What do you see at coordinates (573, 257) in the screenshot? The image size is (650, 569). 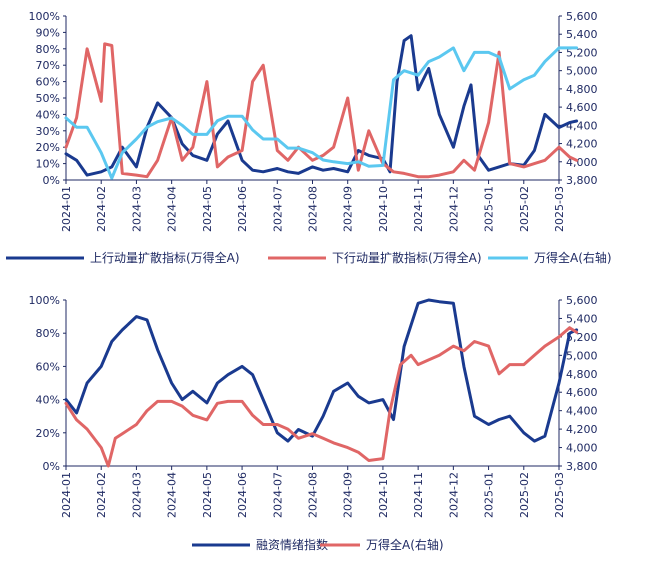 I see `legend-label-3: 万得全A(右轴)` at bounding box center [573, 257].